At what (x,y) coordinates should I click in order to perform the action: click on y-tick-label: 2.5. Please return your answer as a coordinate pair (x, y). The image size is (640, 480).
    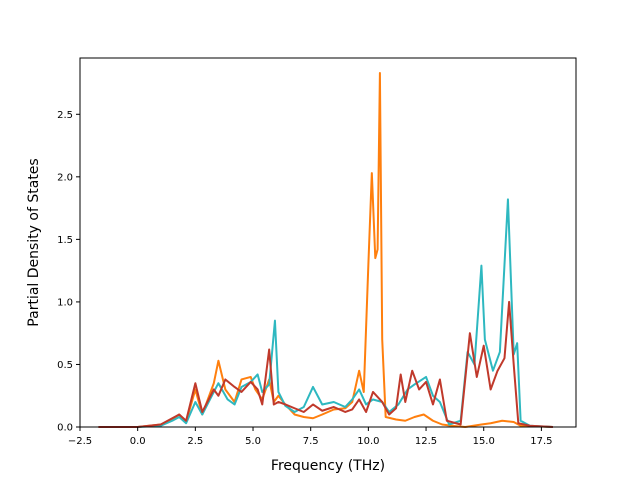
    Looking at the image, I should click on (65, 115).